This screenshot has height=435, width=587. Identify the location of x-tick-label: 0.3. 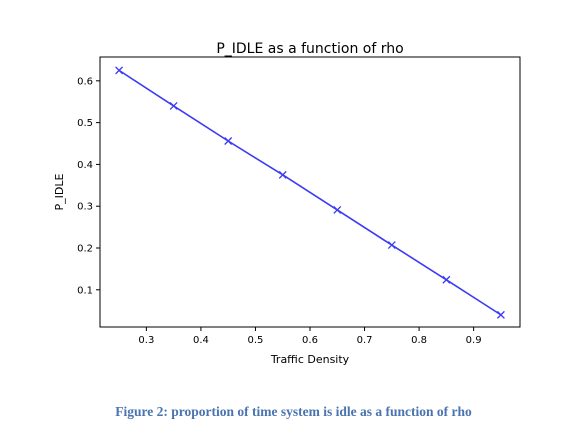
(146, 340).